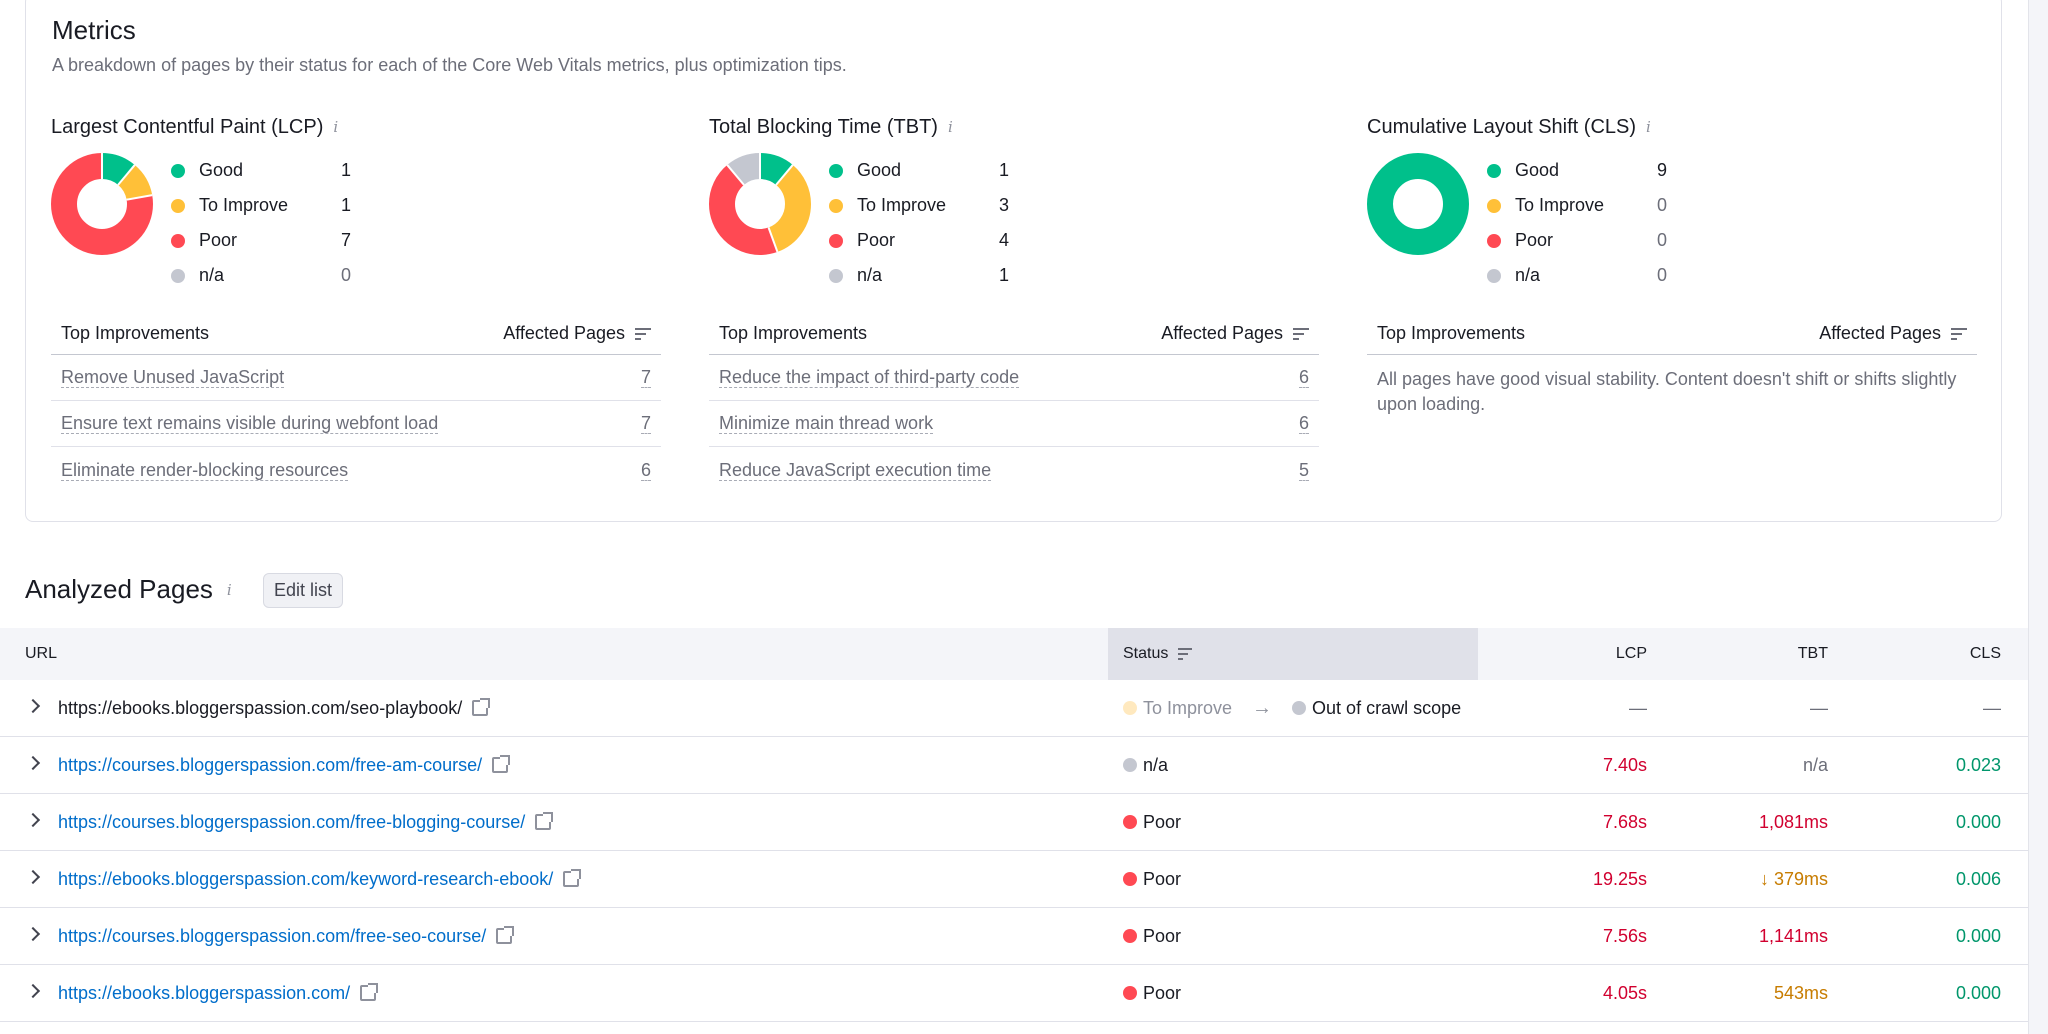 The height and width of the screenshot is (1034, 2048). What do you see at coordinates (1631, 653) in the screenshot?
I see `column-lcp: LCP` at bounding box center [1631, 653].